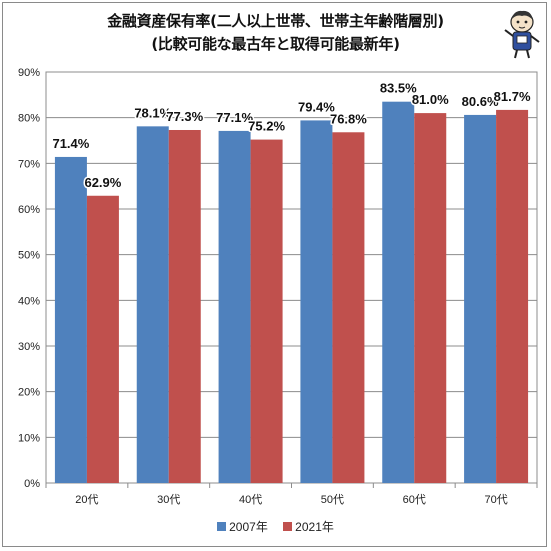 This screenshot has height=551, width=551. What do you see at coordinates (430, 99) in the screenshot?
I see `data-label: 81.0%` at bounding box center [430, 99].